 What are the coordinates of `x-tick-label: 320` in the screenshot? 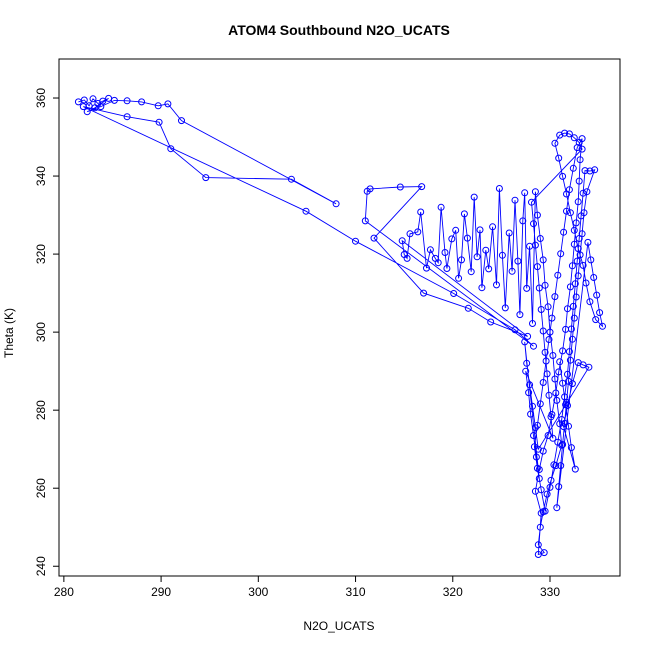 It's located at (453, 592).